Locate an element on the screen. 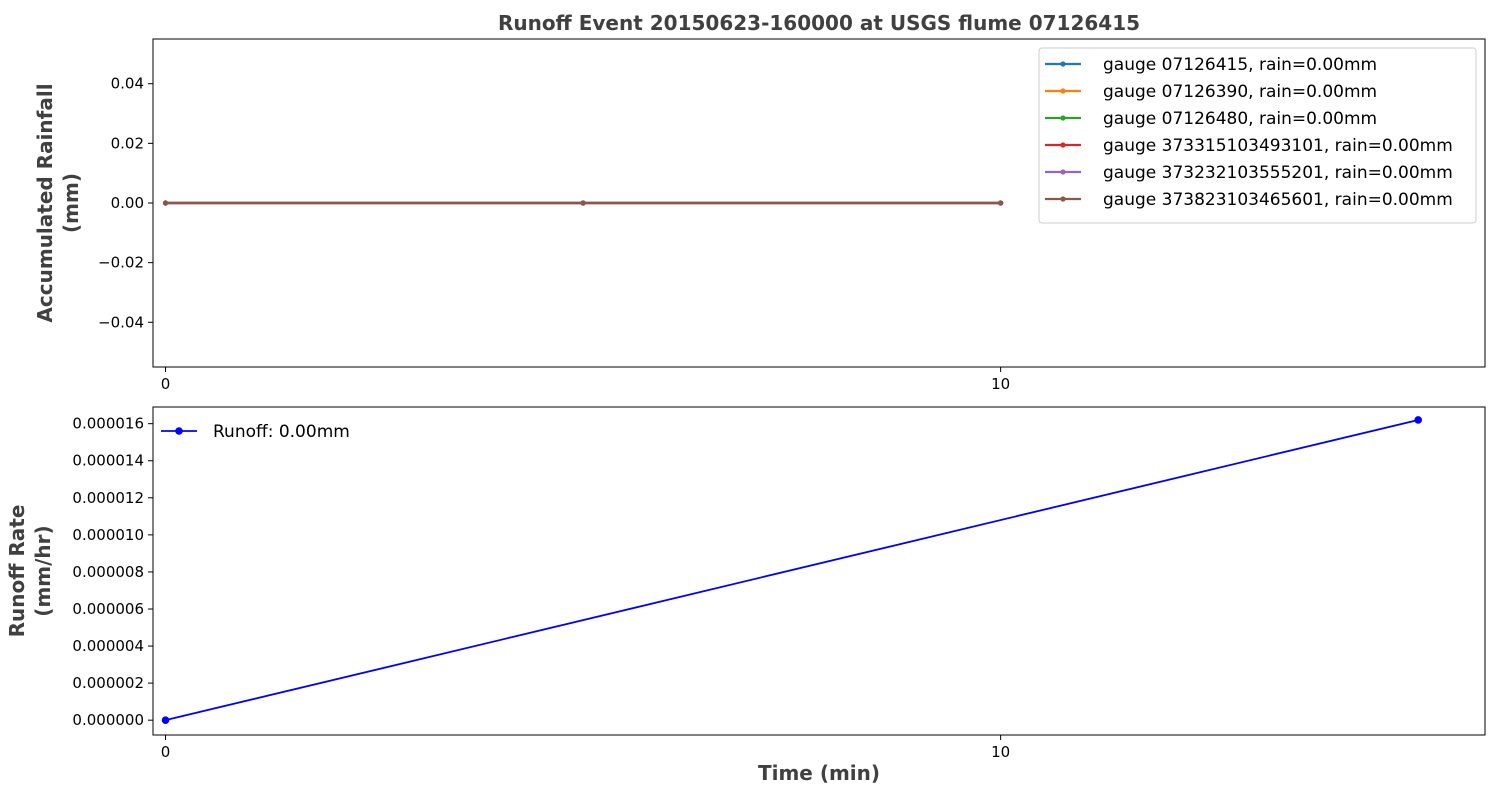 This screenshot has height=800, width=1500. y-tick-label: 0.000016 is located at coordinates (108, 424).